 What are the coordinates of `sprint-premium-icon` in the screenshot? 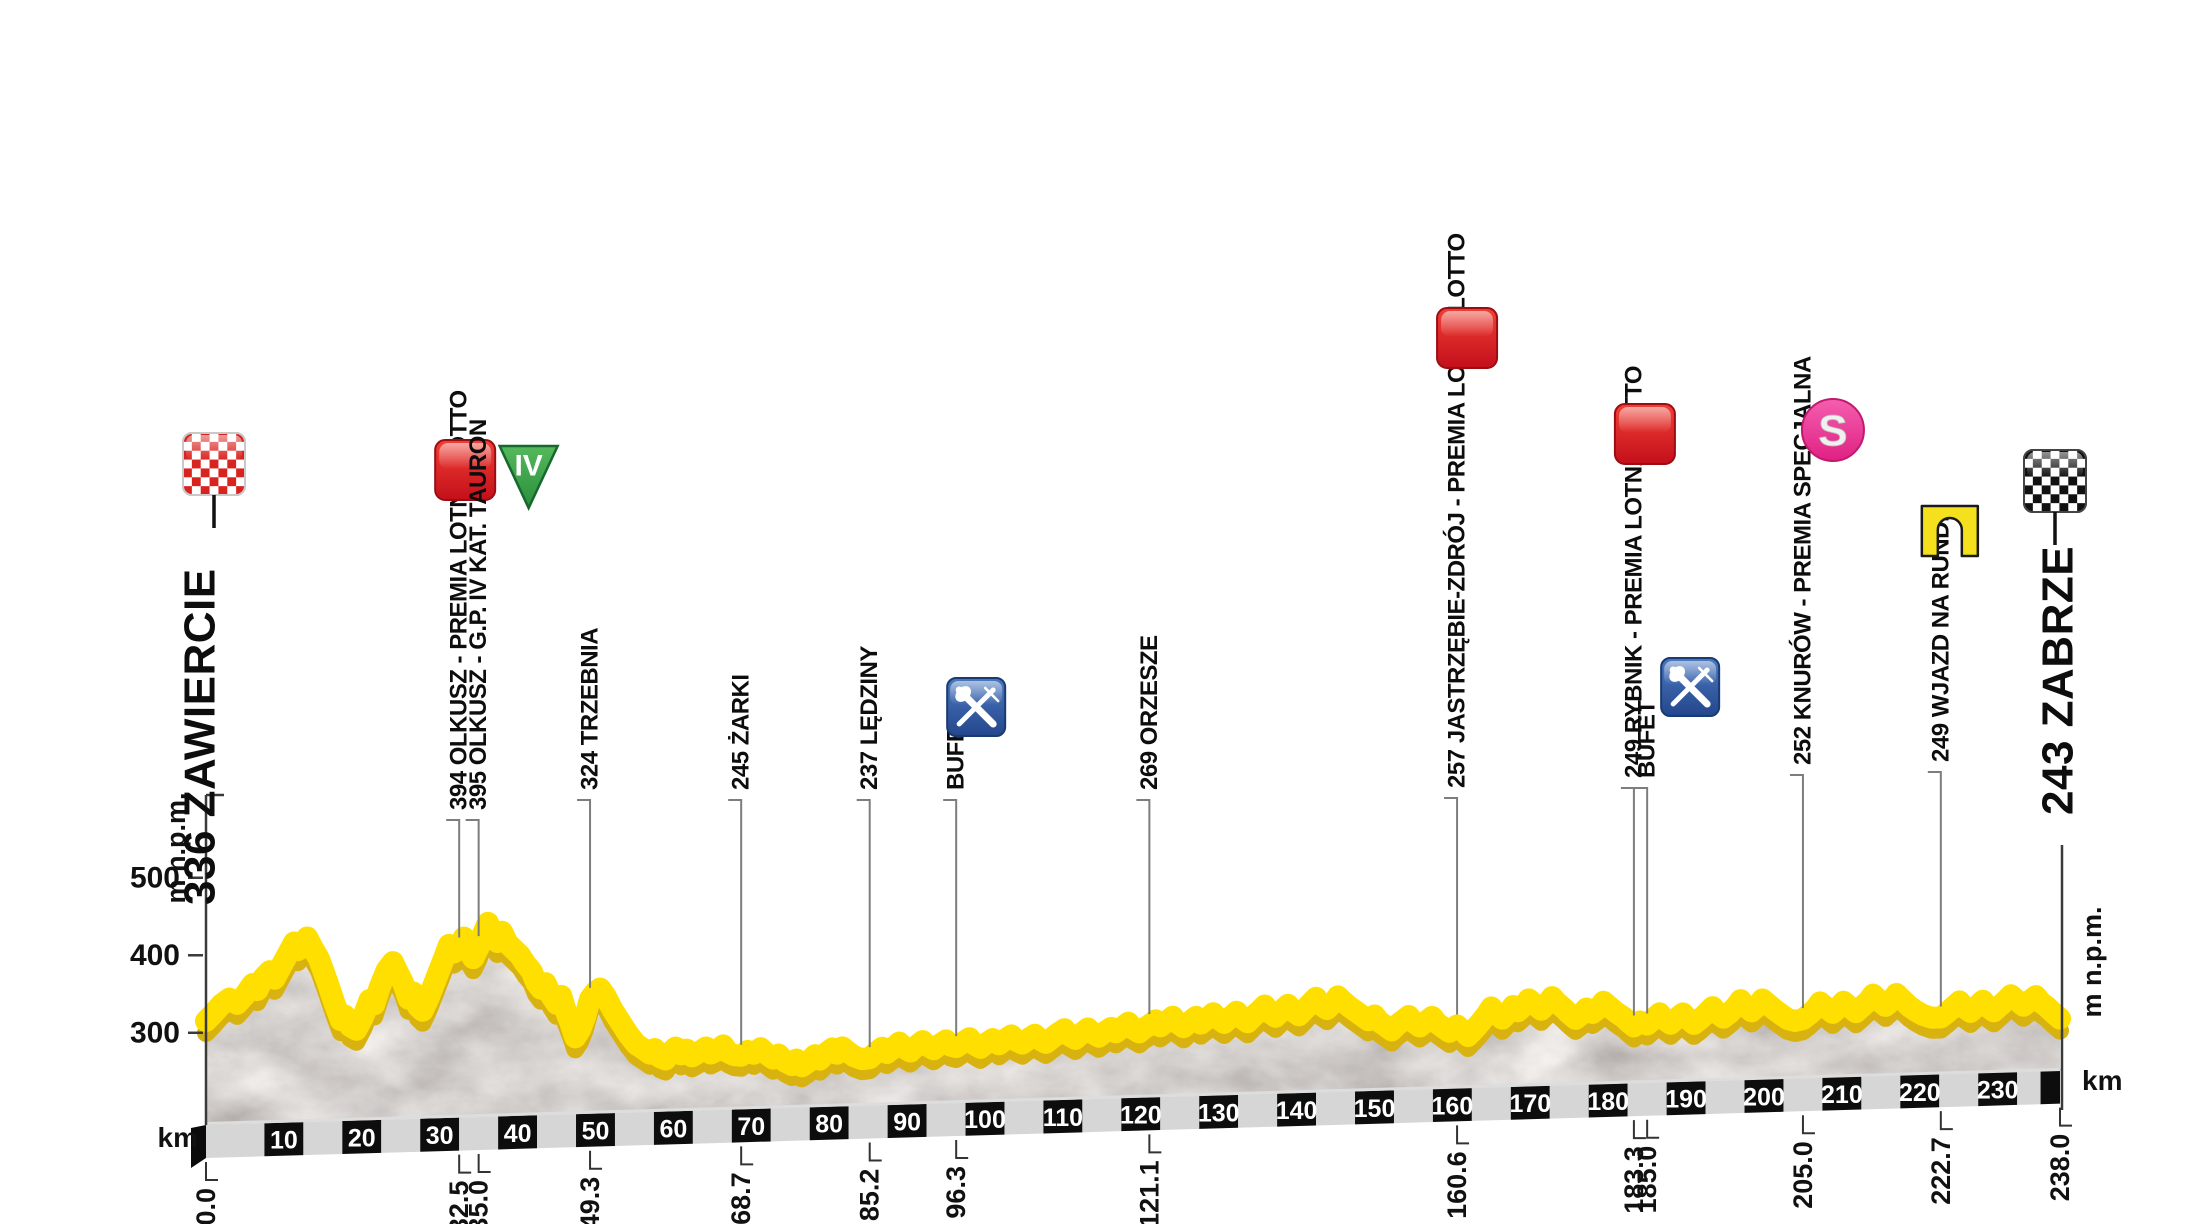 It's located at (1644, 434).